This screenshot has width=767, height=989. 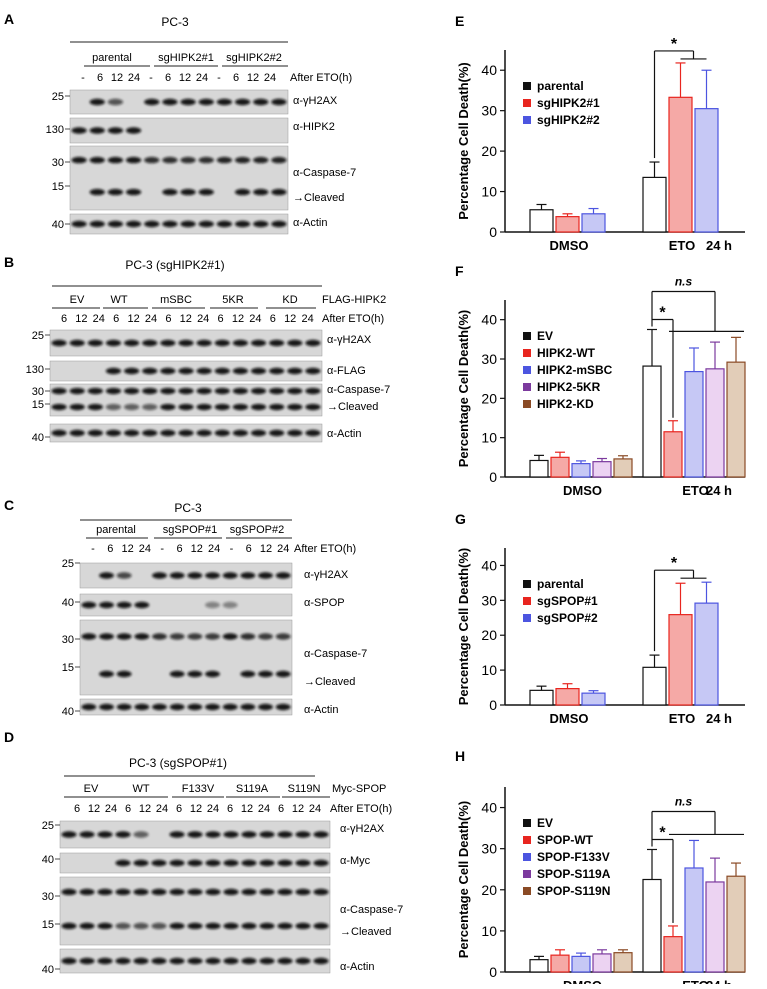 What do you see at coordinates (489, 849) in the screenshot?
I see `y-tick-label: 30` at bounding box center [489, 849].